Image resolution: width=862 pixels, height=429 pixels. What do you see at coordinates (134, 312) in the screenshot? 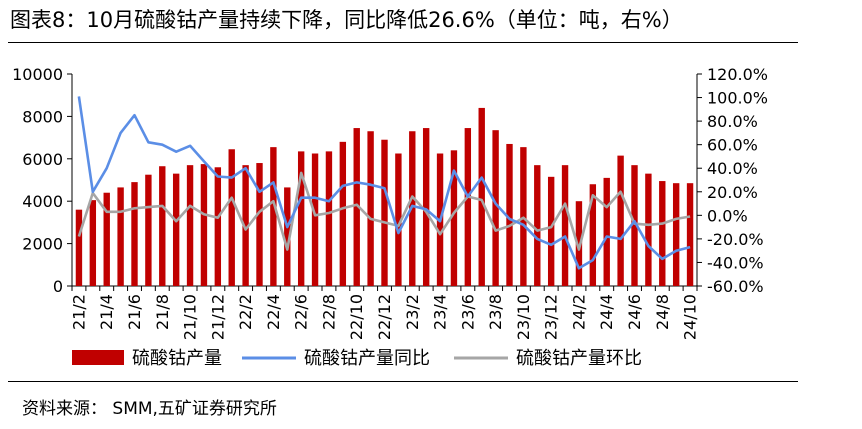
I see `x-tick-label: 21/6` at bounding box center [134, 312].